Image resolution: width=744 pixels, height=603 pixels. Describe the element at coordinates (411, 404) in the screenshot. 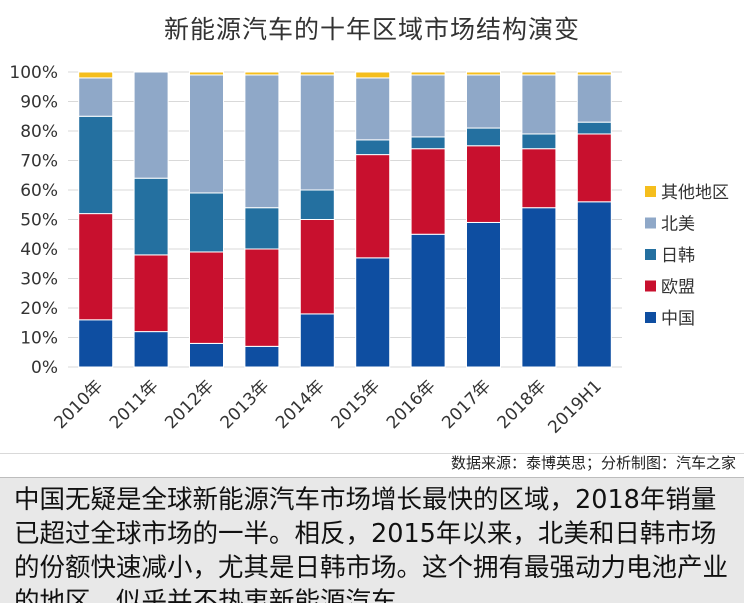

I see `x-tick-label: 2016年` at that location.